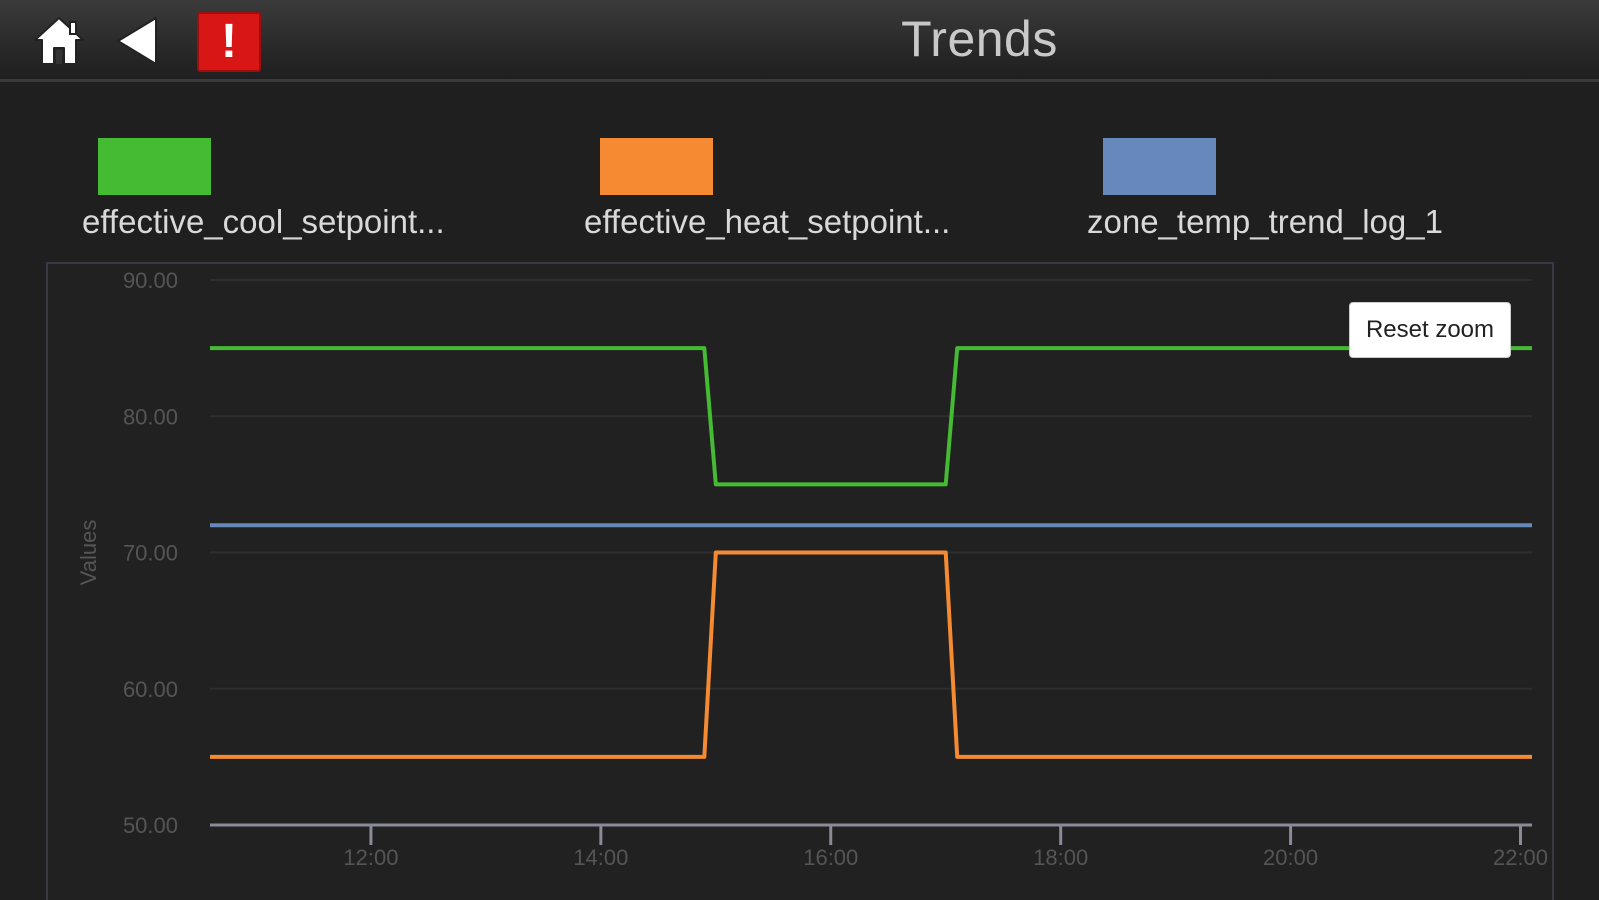 This screenshot has width=1599, height=900. Describe the element at coordinates (799, 41) in the screenshot. I see `top-toolbar: ! Trends` at that location.